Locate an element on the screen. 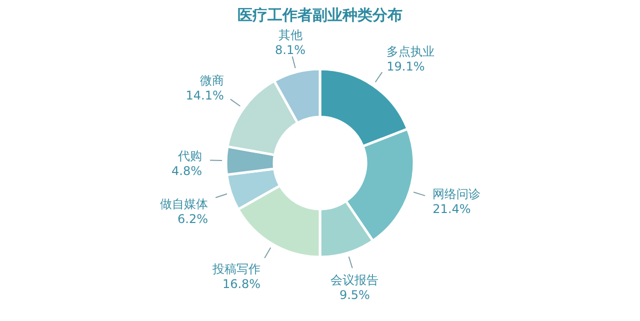 The image size is (640, 321). chart-title: 医疗工作者副业种类分布 is located at coordinates (320, 15).